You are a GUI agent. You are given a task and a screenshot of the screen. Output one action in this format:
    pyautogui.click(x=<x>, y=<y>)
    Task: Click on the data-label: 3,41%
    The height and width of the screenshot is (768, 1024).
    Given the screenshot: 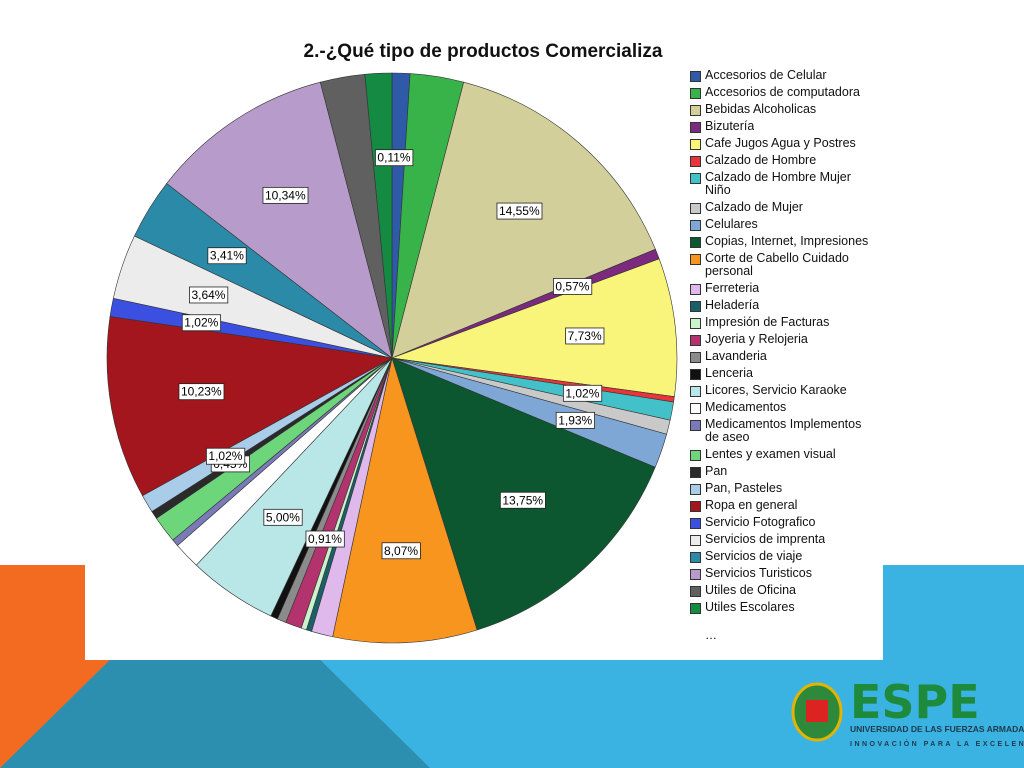 What is the action you would take?
    pyautogui.click(x=227, y=256)
    